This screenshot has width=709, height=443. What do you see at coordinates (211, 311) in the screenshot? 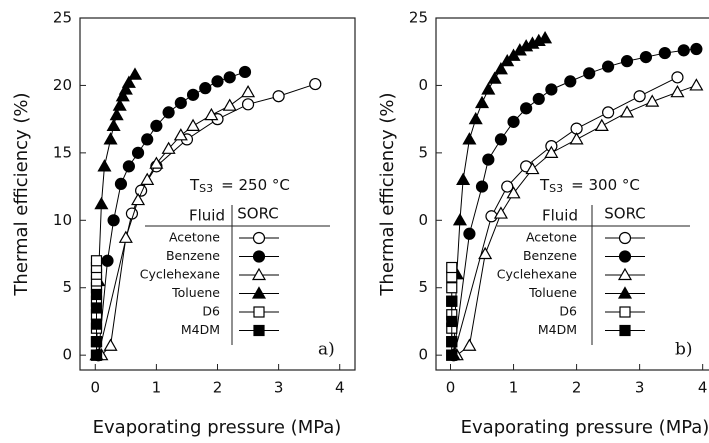
I see `legend-label: D6` at bounding box center [211, 311].